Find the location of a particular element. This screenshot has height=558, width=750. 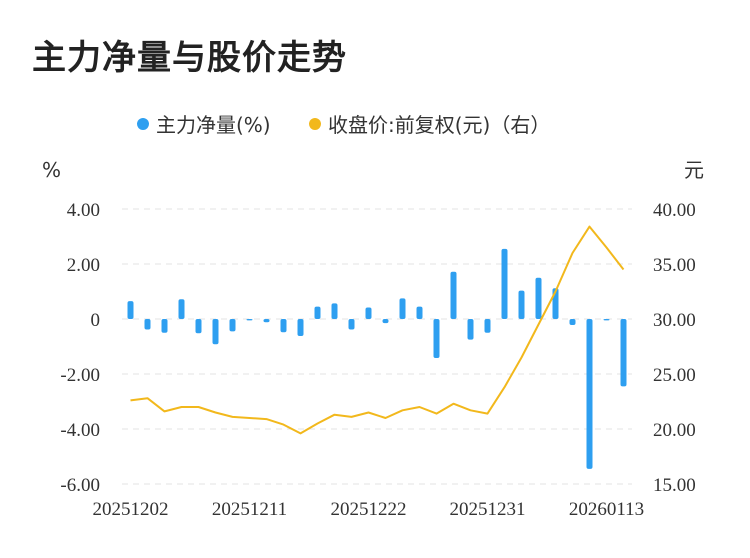

right-tick-label: 40.00 is located at coordinates (674, 210).